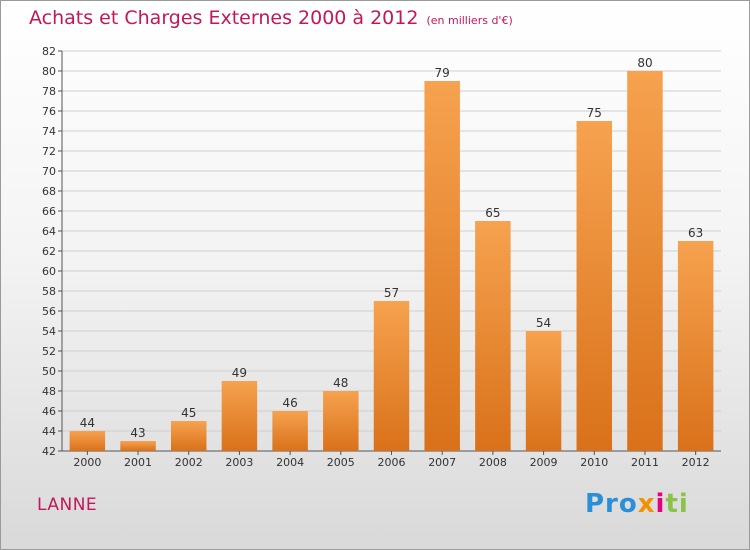 This screenshot has width=750, height=550. I want to click on logo-part-1: Pro, so click(611, 504).